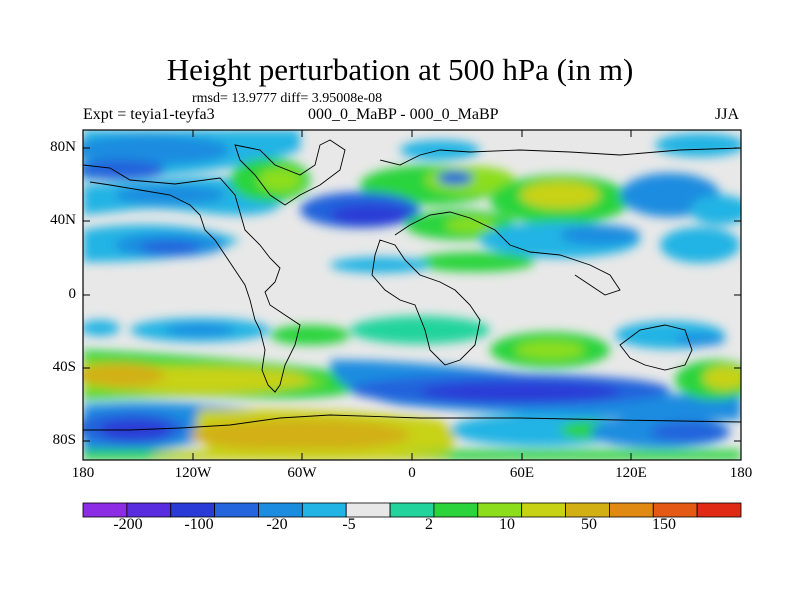 This screenshot has width=800, height=600. Describe the element at coordinates (507, 253) in the screenshot. I see `eurasia-south-coastline` at that location.